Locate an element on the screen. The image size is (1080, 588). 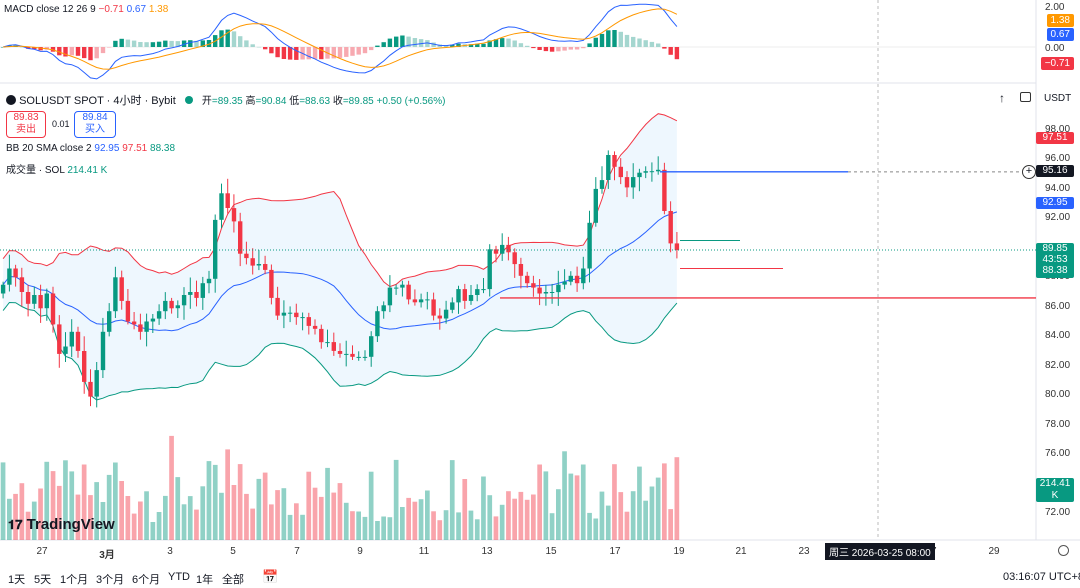
sell-button: 89.83 卖出 is located at coordinates (26, 124).